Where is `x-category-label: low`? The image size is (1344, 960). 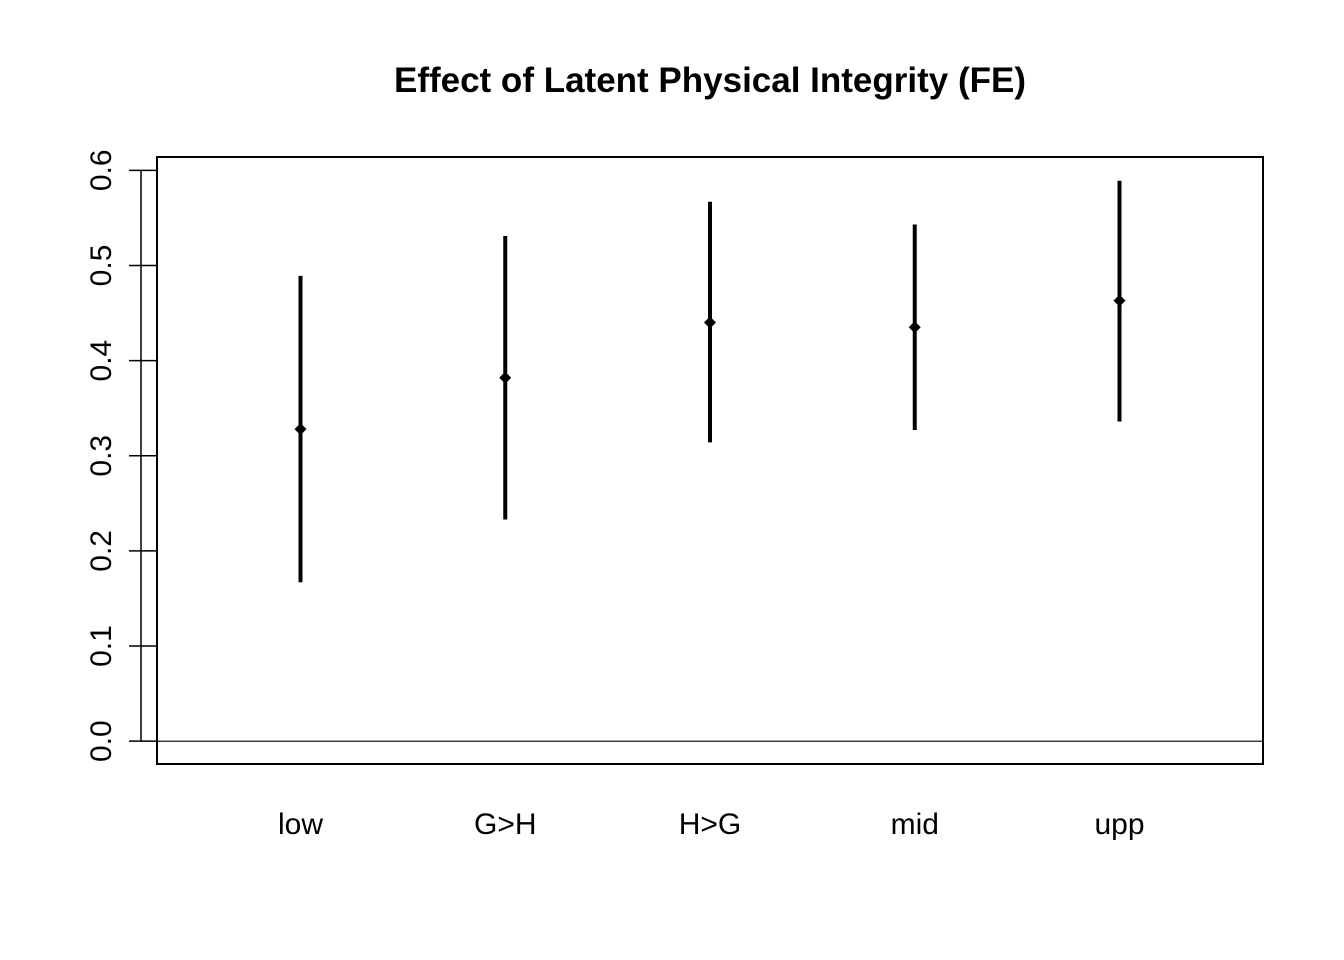
x-category-label: low is located at coordinates (300, 824).